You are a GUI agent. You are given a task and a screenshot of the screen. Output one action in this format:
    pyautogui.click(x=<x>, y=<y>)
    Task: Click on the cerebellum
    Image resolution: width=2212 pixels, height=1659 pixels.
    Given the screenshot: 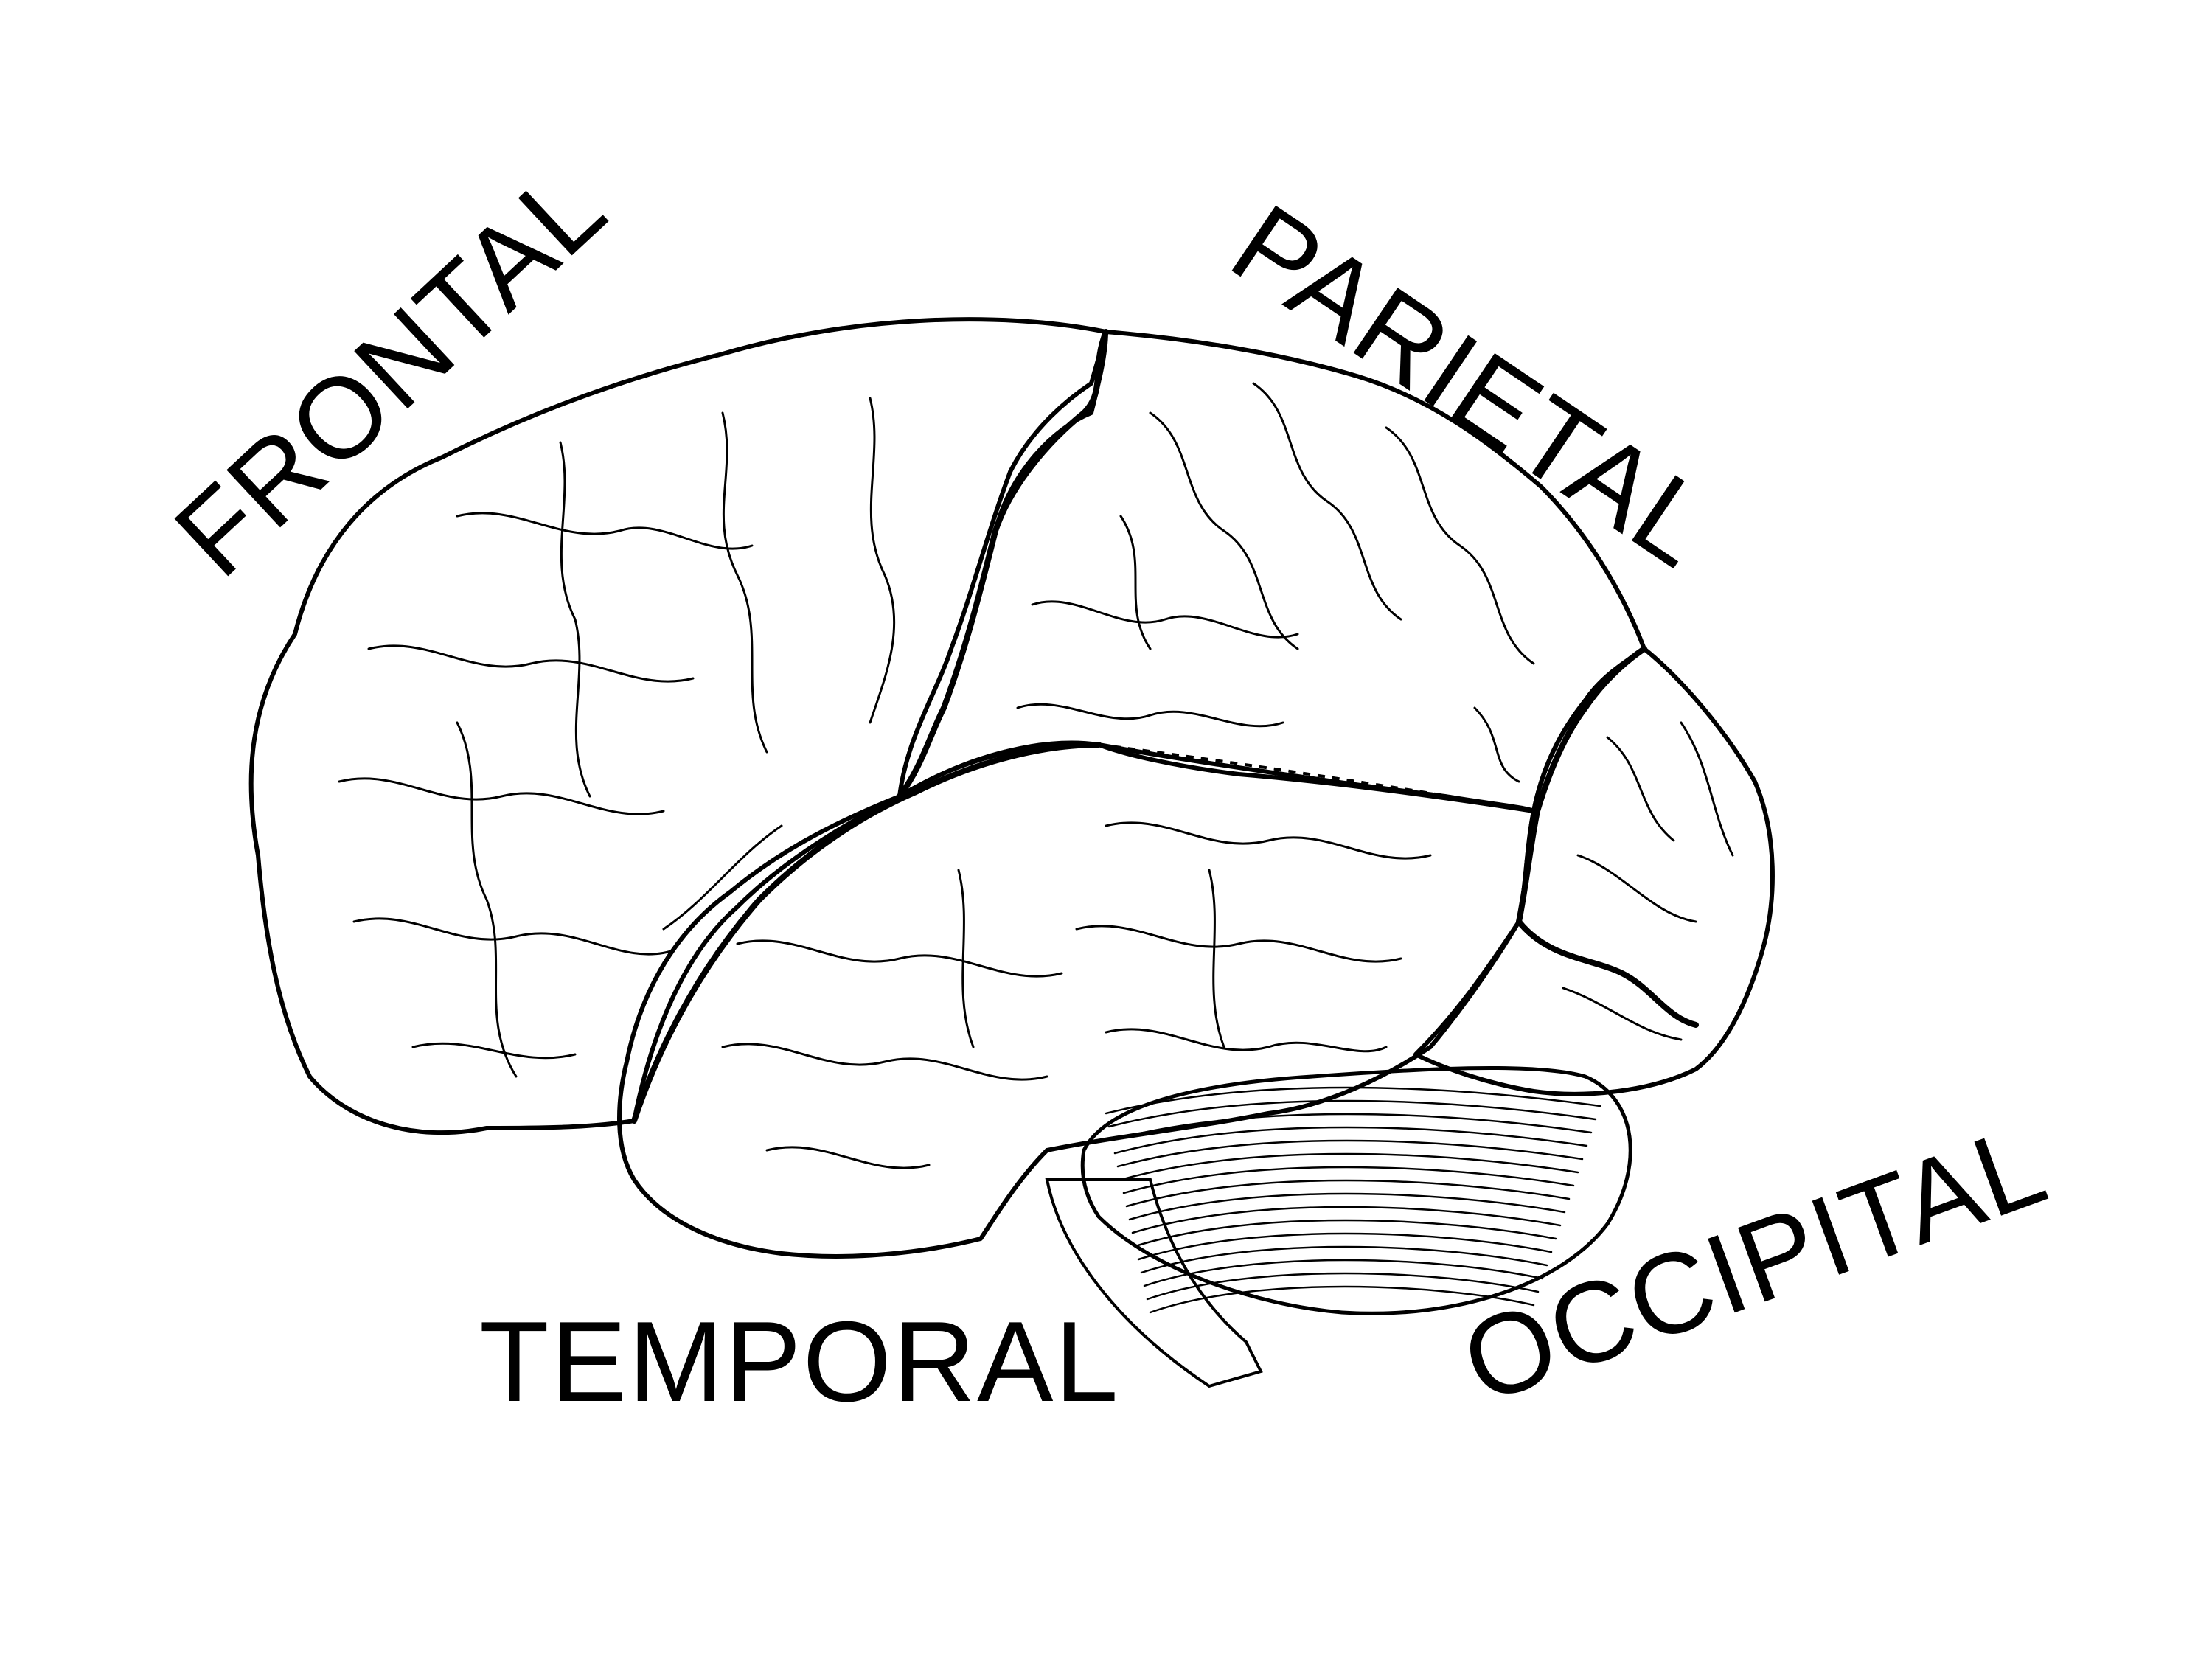 What is the action you would take?
    pyautogui.click(x=1356, y=1190)
    